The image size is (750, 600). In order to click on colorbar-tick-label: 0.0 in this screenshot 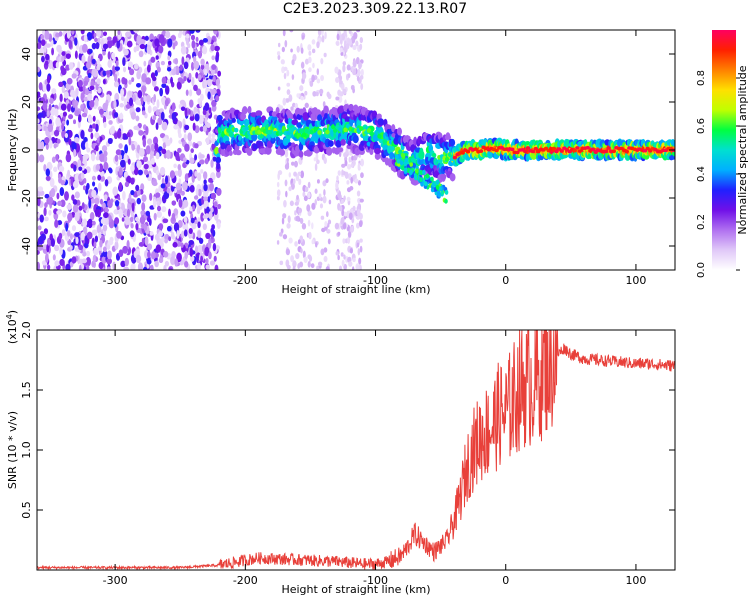, I will do `click(701, 270)`.